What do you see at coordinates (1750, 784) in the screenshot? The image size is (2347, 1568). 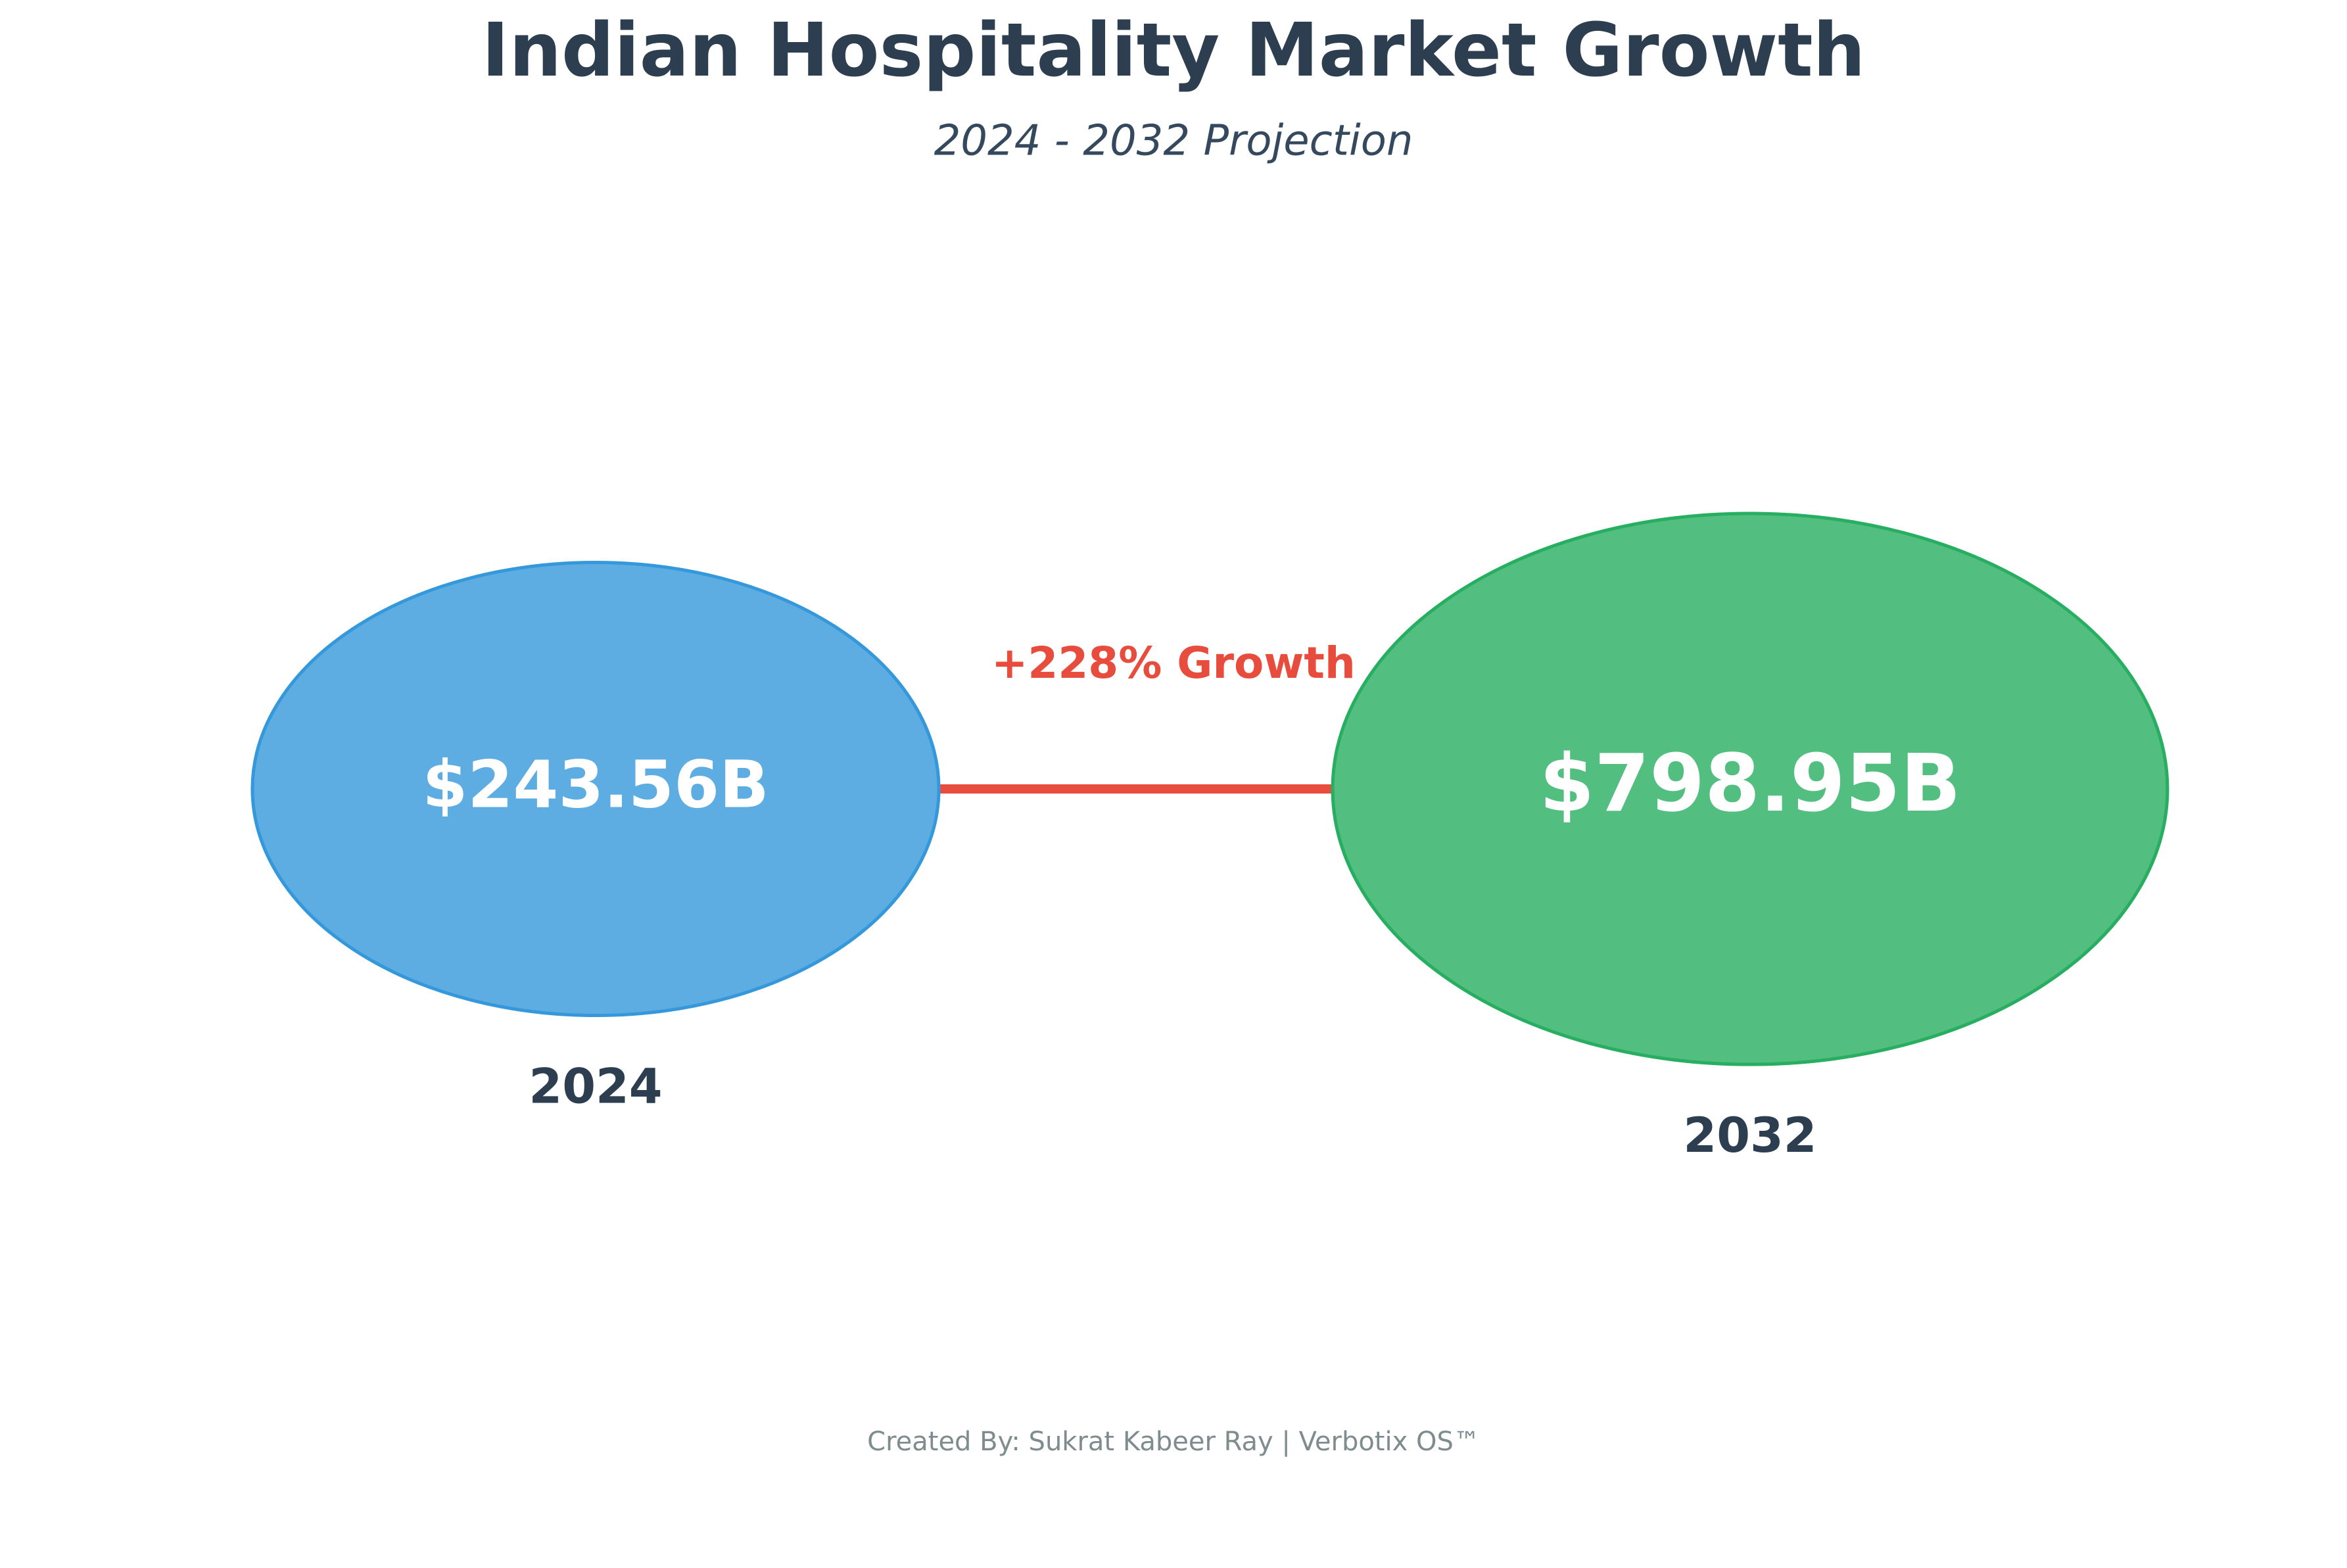 I see `value-label: $798.95B` at bounding box center [1750, 784].